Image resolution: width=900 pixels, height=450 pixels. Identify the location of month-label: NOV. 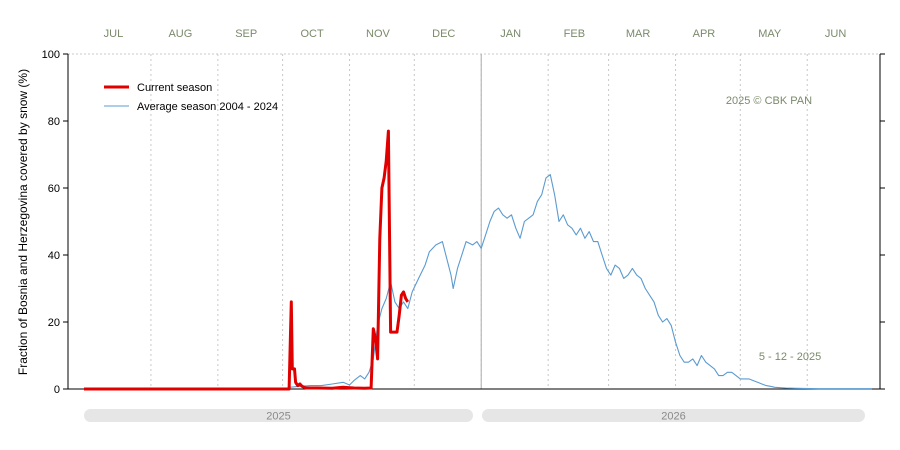
(378, 34).